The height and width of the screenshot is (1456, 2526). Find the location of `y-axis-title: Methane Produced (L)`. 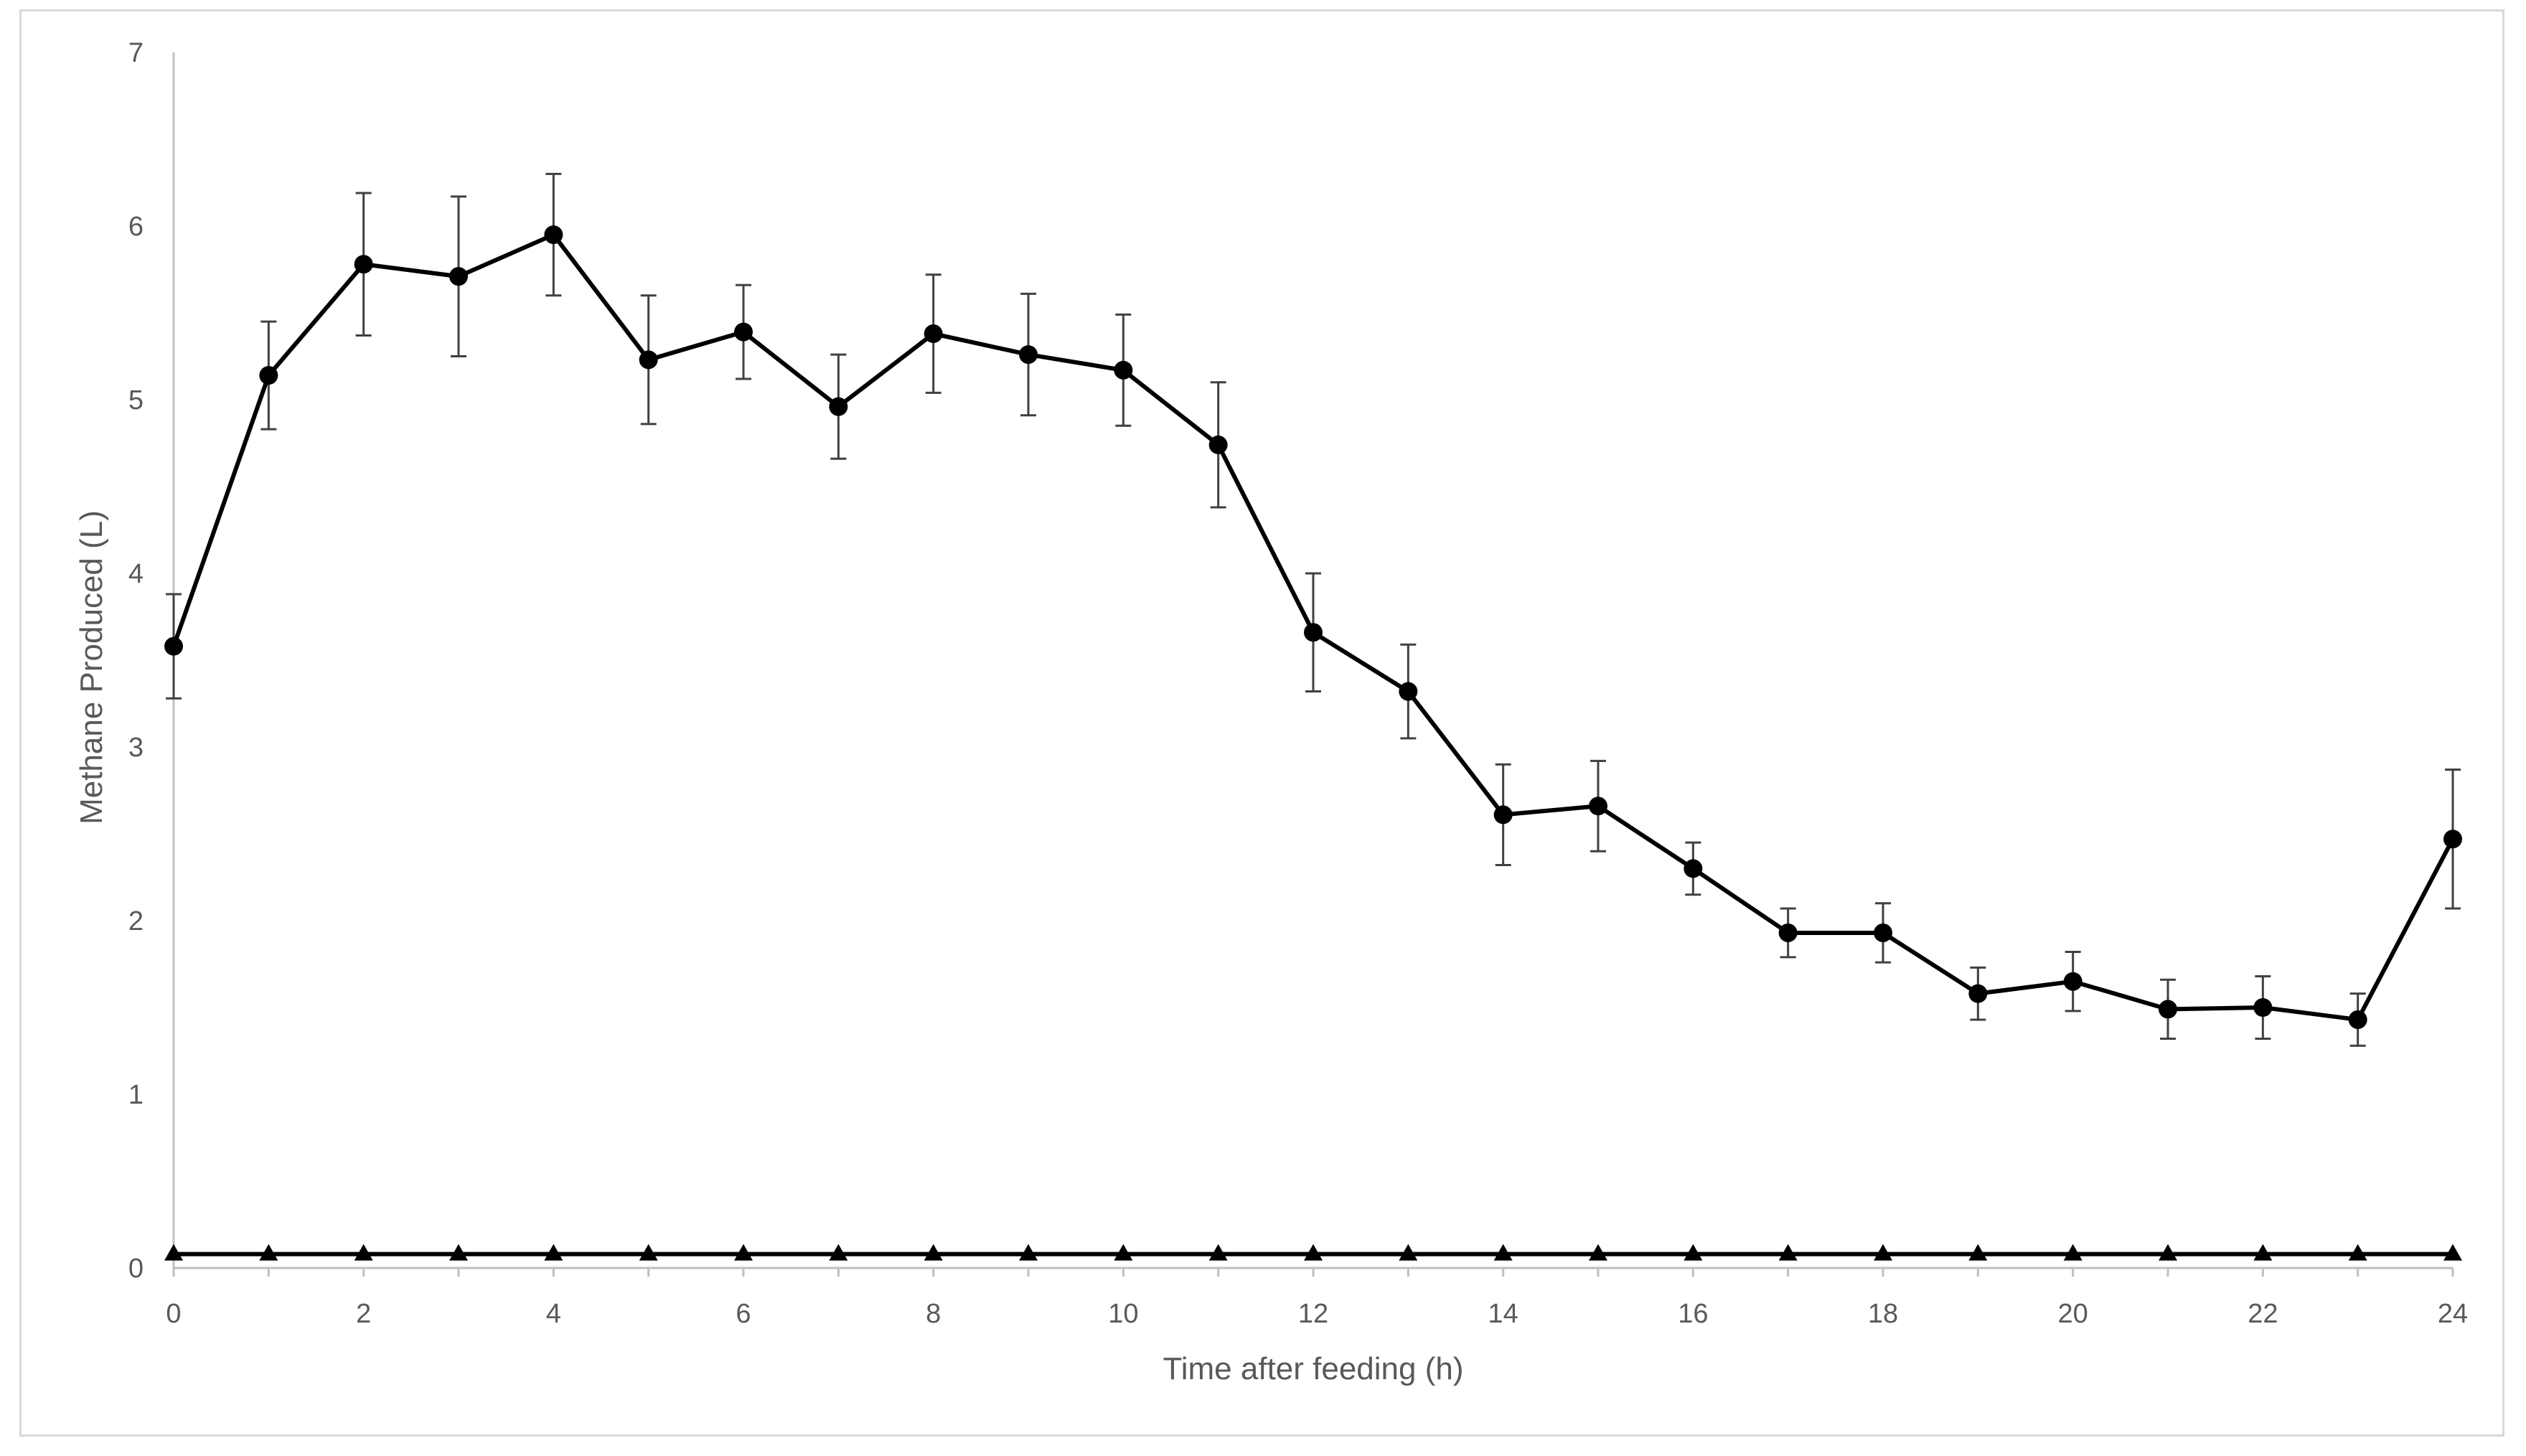

y-axis-title: Methane Produced (L) is located at coordinates (92, 667).